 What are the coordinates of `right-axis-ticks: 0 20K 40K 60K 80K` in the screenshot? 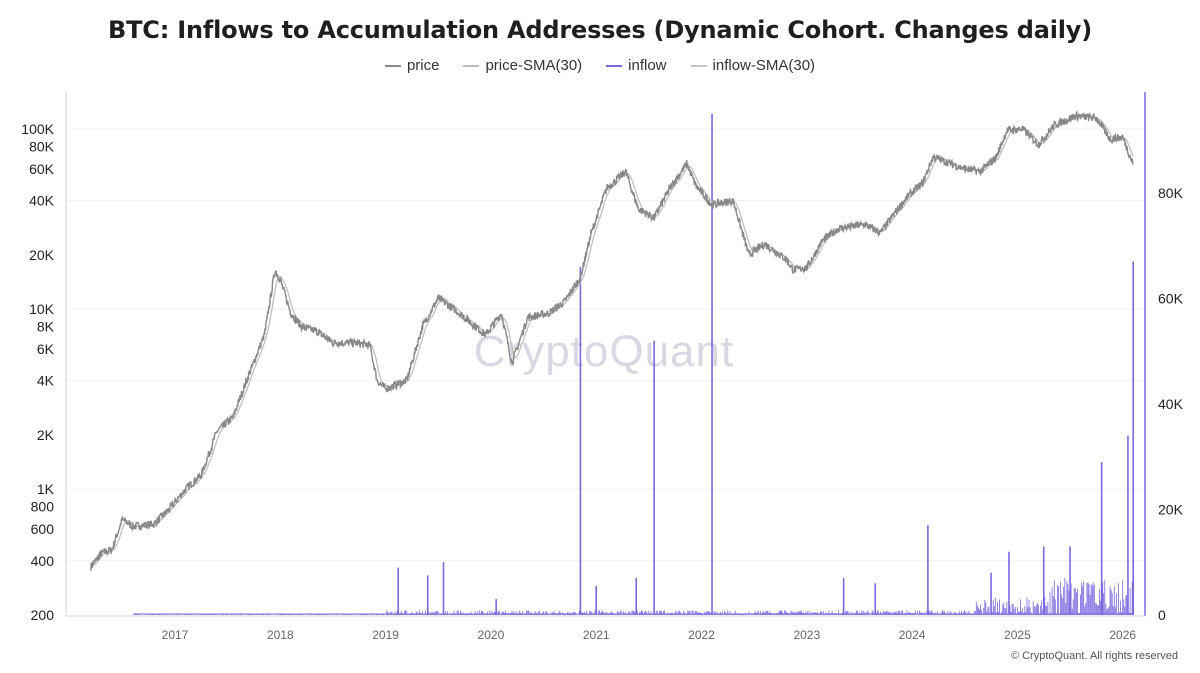 It's located at (1171, 404).